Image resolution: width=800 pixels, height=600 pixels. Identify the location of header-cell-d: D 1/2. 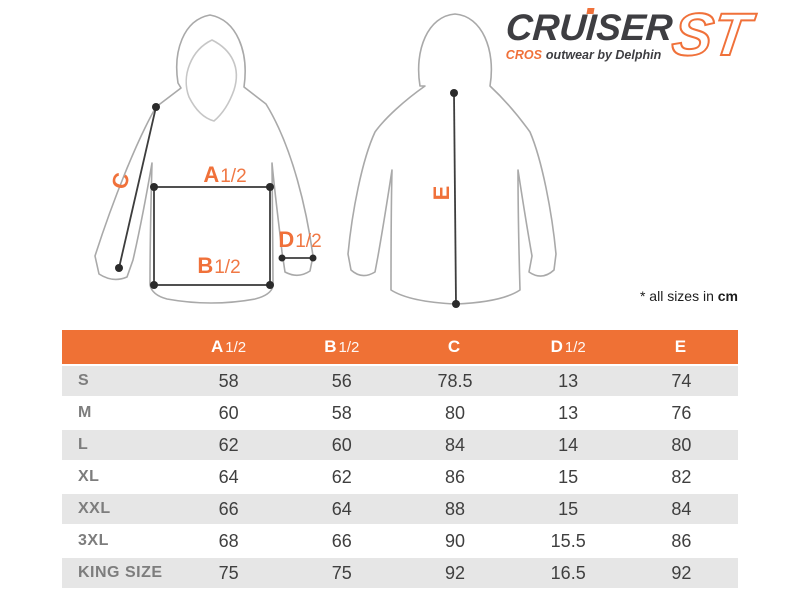
(568, 347).